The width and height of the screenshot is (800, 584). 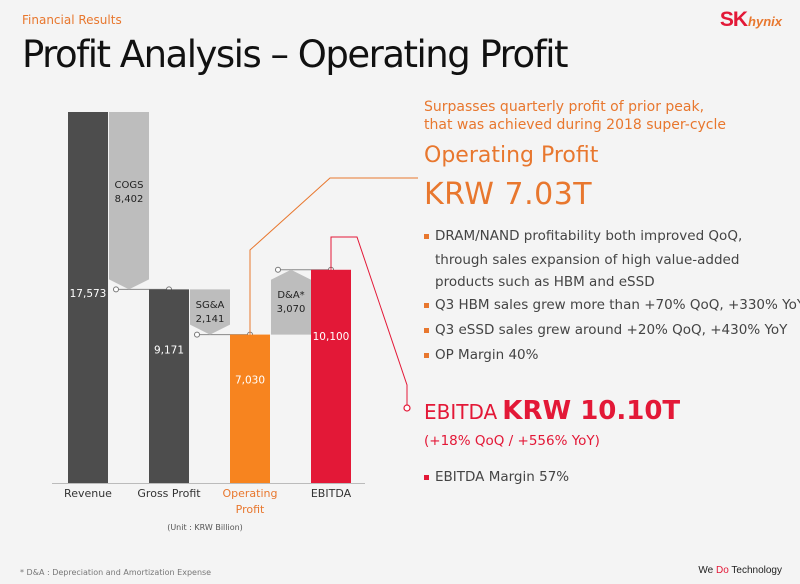 What do you see at coordinates (512, 441) in the screenshot?
I see `ebitda-growth: (+18% QoQ / +556% YoY)` at bounding box center [512, 441].